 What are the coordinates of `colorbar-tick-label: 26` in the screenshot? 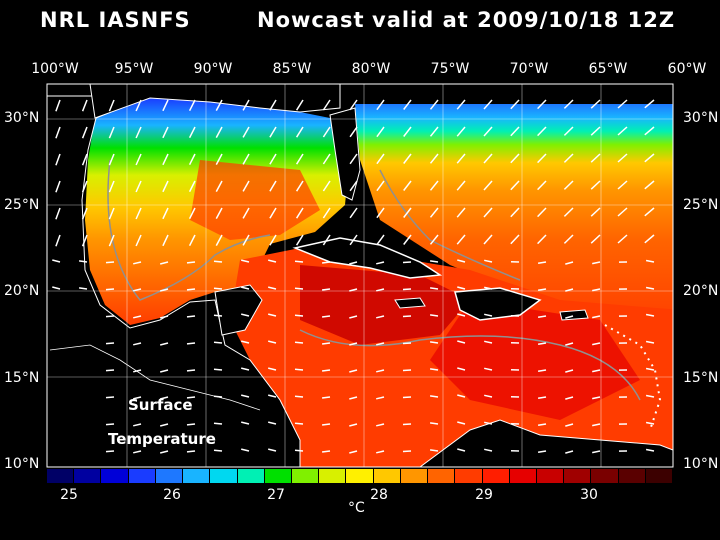 It's located at (172, 495).